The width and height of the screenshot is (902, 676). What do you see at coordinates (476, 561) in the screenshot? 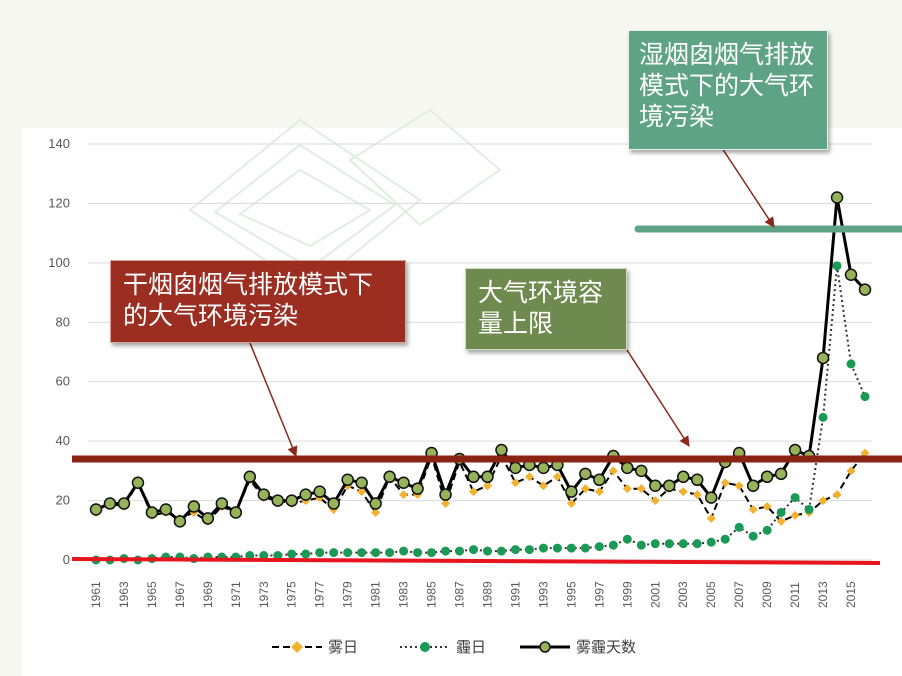
I see `baseline-red-line` at bounding box center [476, 561].